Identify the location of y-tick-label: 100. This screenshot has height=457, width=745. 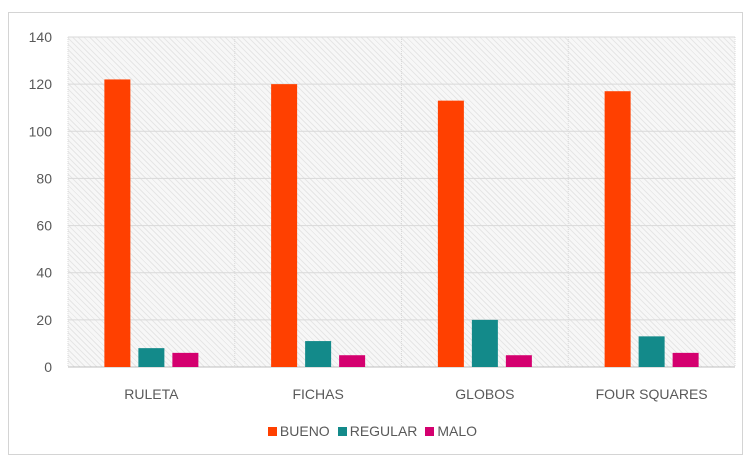
(41, 131).